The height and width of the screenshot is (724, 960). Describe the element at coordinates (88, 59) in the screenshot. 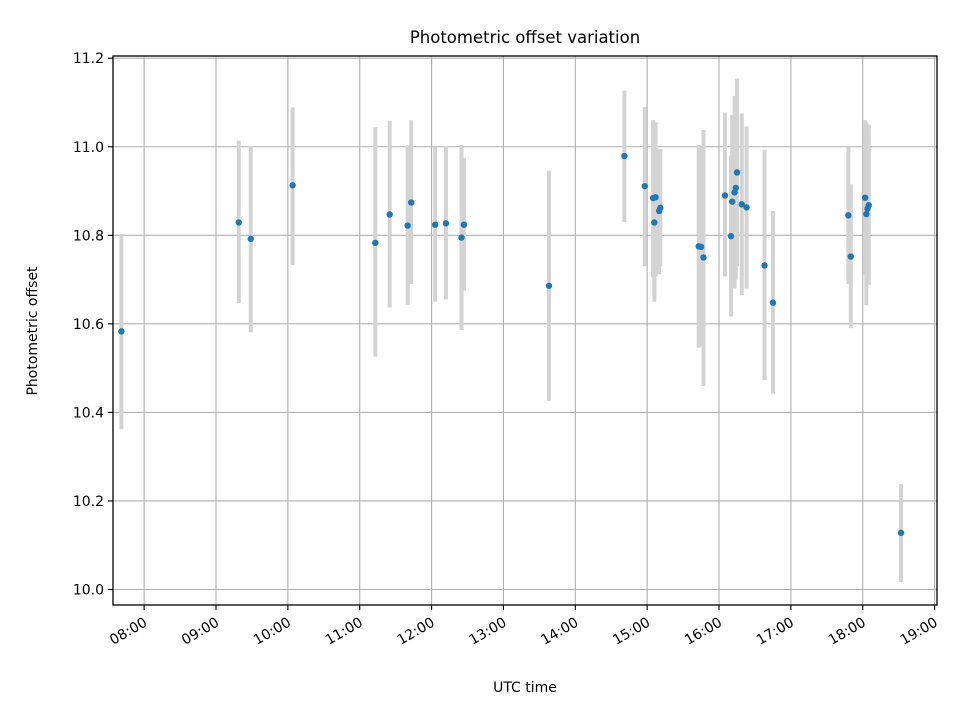

I see `y-tick-label: 11.2` at that location.